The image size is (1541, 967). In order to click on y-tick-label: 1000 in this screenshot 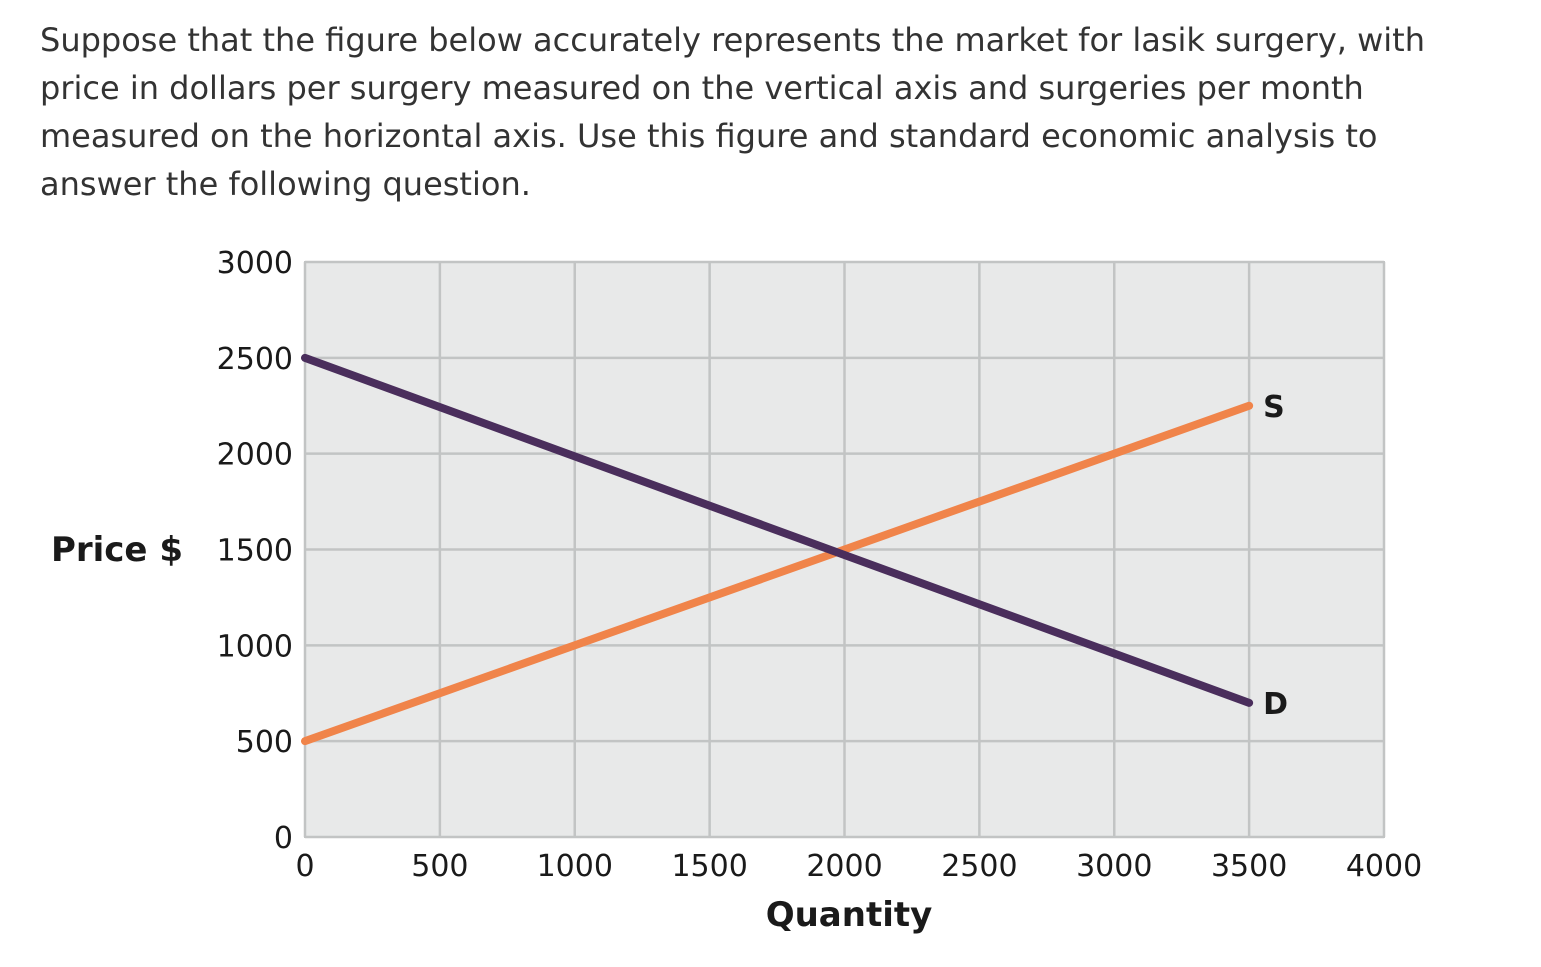, I will do `click(255, 646)`.